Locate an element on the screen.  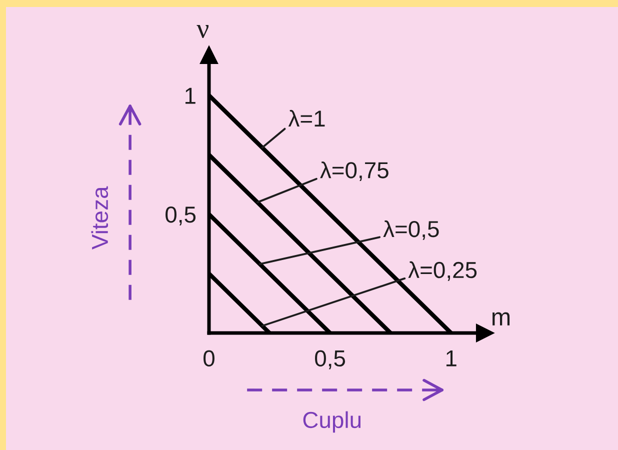
y-axis-title: ν is located at coordinates (202, 31).